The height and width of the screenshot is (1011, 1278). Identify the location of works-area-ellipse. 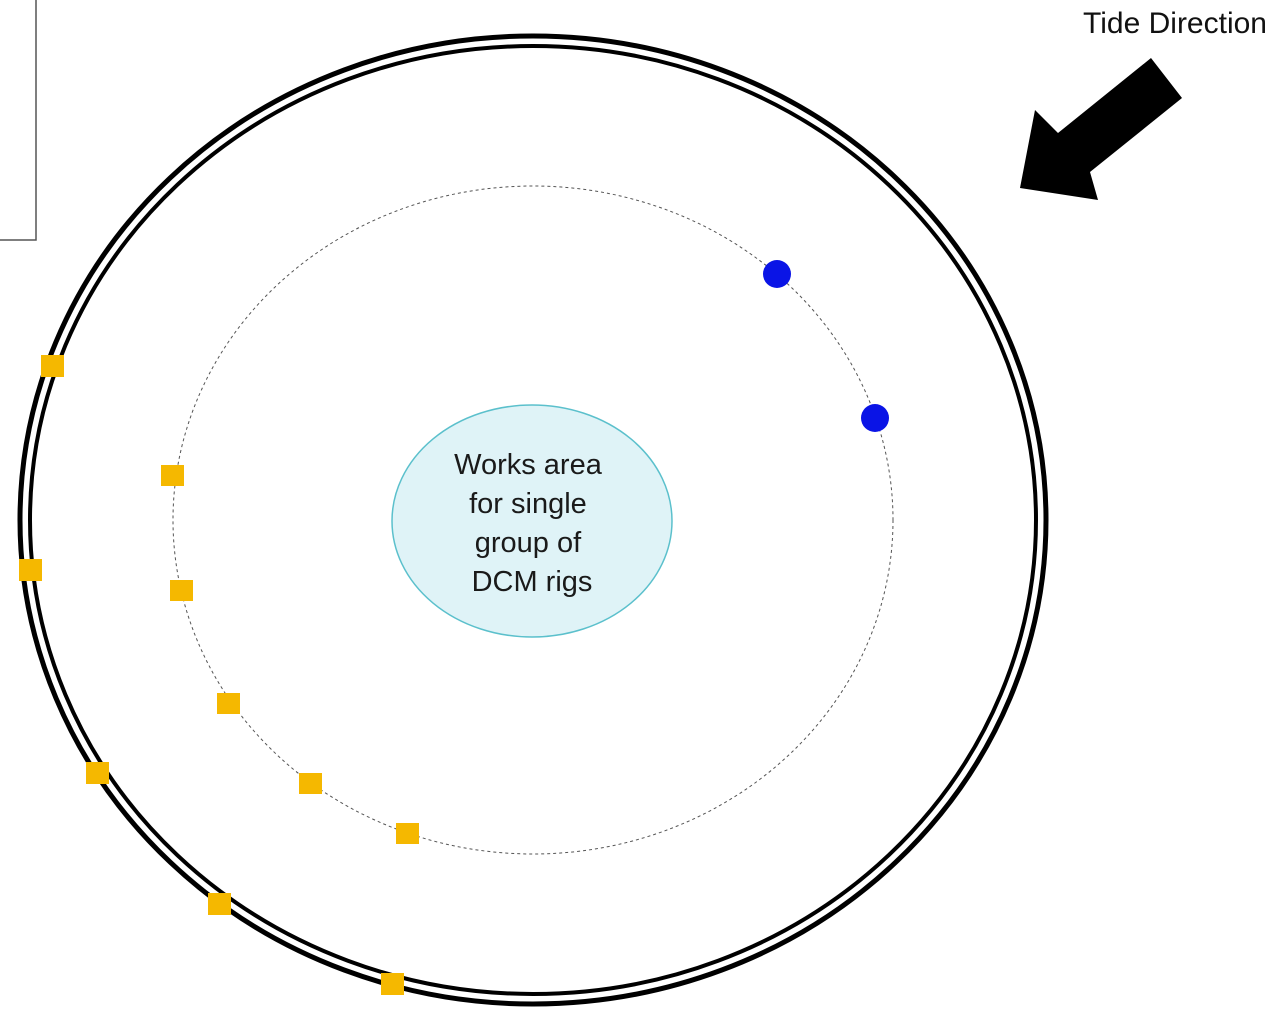
(532, 521).